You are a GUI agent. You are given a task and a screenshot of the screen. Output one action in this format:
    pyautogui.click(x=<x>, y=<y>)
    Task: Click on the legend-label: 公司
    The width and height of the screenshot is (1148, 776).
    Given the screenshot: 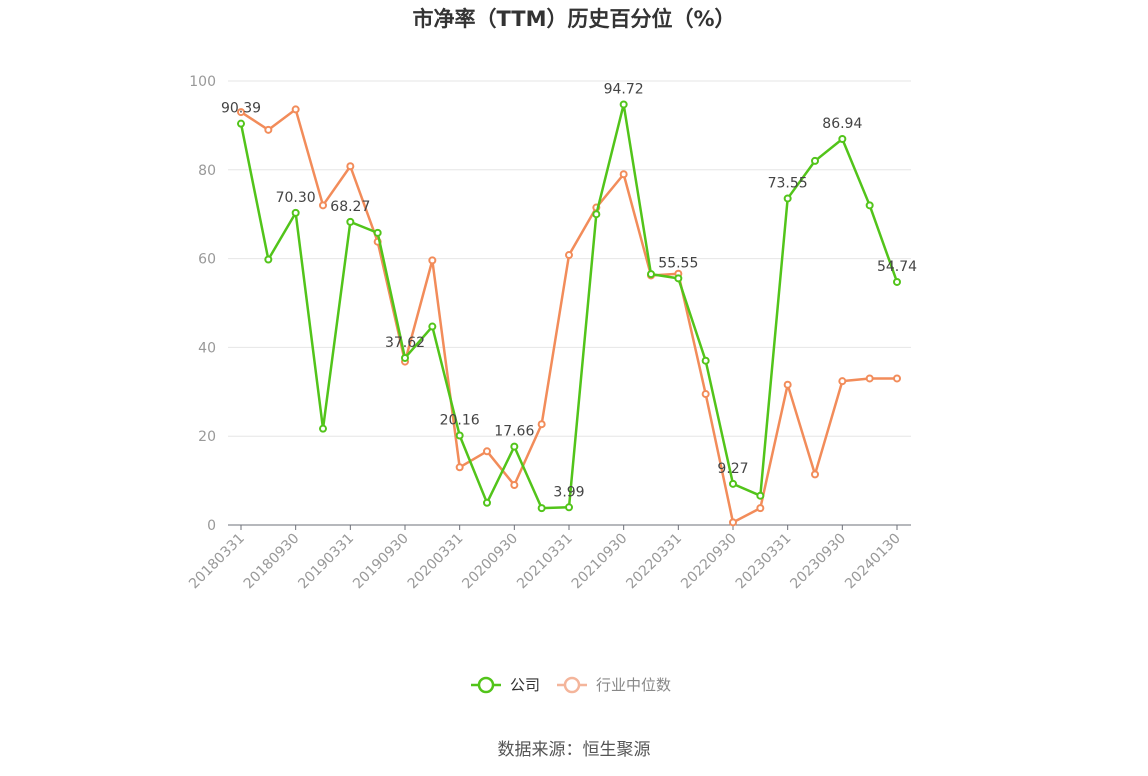 What is the action you would take?
    pyautogui.click(x=525, y=685)
    